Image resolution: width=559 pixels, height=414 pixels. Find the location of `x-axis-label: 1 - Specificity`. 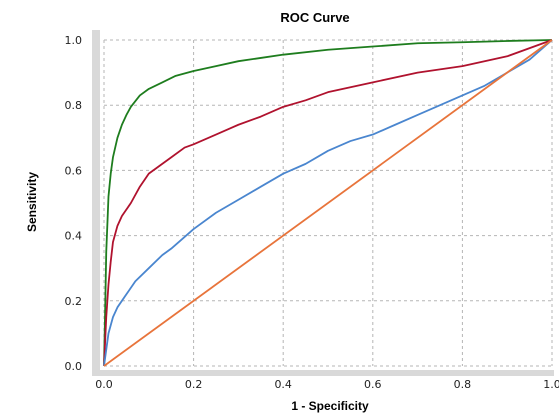

x-axis-label: 1 - Specificity is located at coordinates (330, 406).